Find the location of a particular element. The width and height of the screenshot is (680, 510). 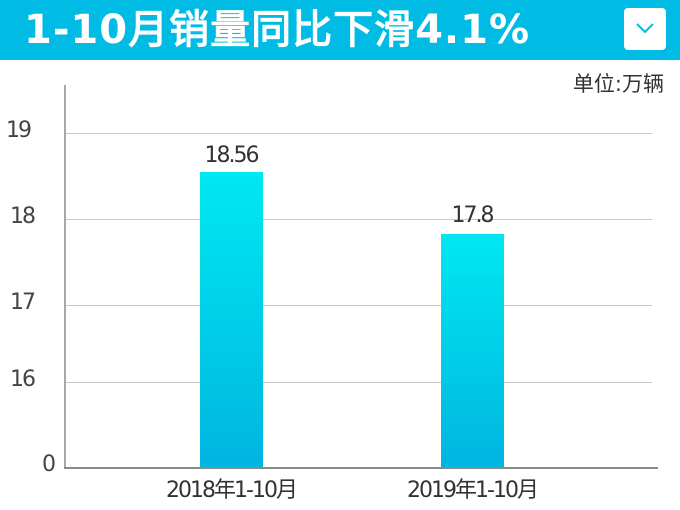

y-tick-18: 18 is located at coordinates (23, 216).